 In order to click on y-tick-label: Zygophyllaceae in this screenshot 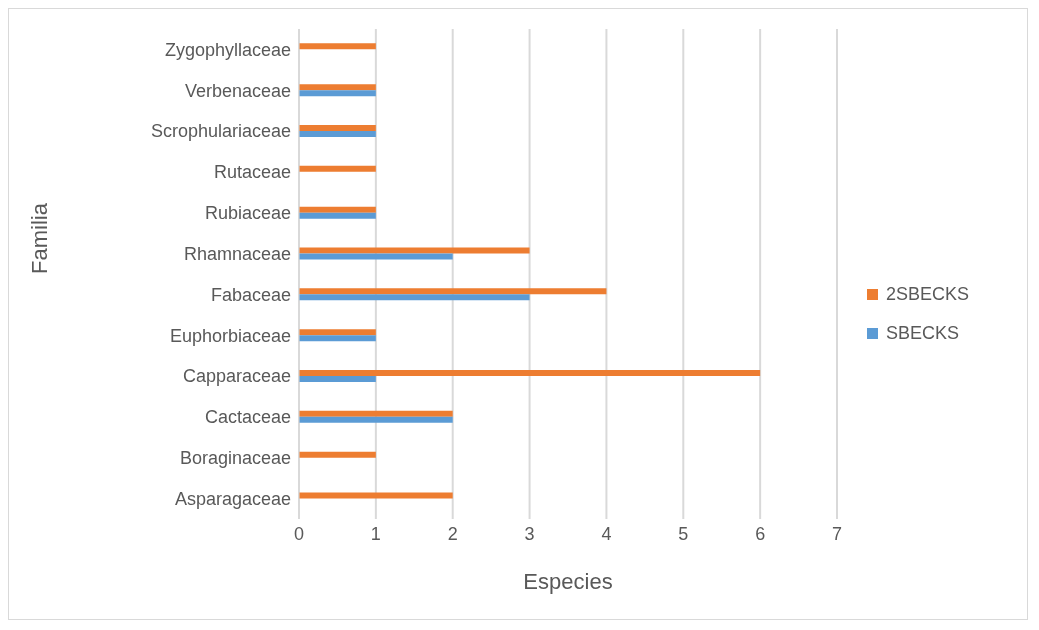, I will do `click(227, 49)`.